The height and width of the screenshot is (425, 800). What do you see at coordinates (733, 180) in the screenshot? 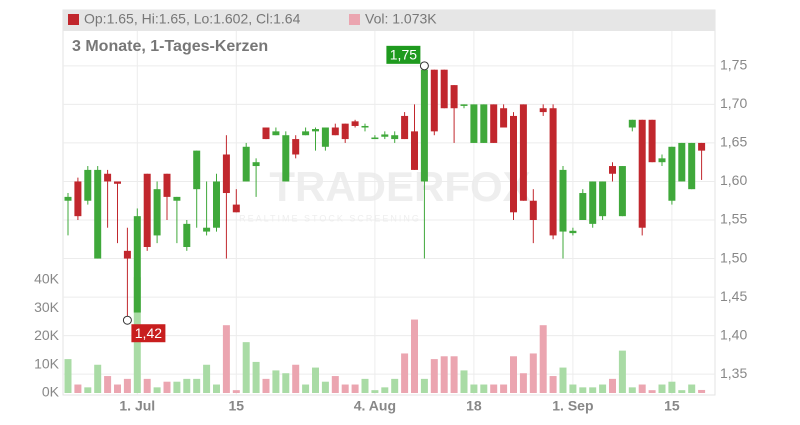
I see `y-tick-label: 1,60` at bounding box center [733, 180].